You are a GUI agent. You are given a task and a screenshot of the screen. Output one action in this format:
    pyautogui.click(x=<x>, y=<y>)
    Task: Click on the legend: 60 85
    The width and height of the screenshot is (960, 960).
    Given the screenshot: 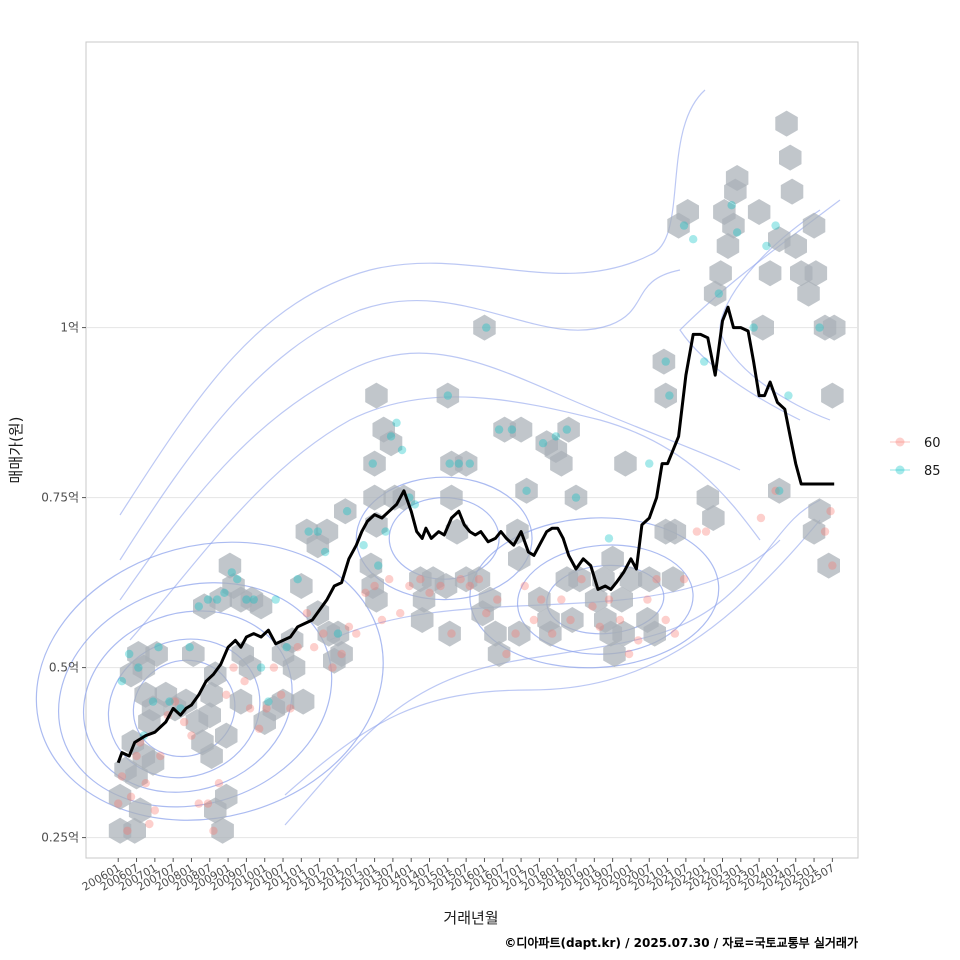 What is the action you would take?
    pyautogui.click(x=915, y=457)
    